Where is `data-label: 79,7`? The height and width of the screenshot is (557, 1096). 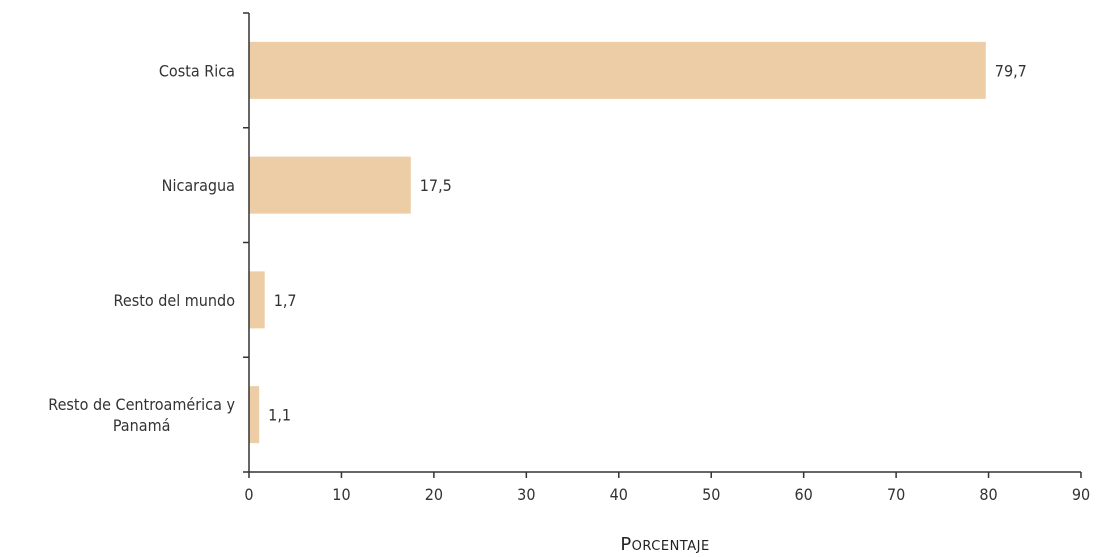 data-label: 79,7 is located at coordinates (1011, 70).